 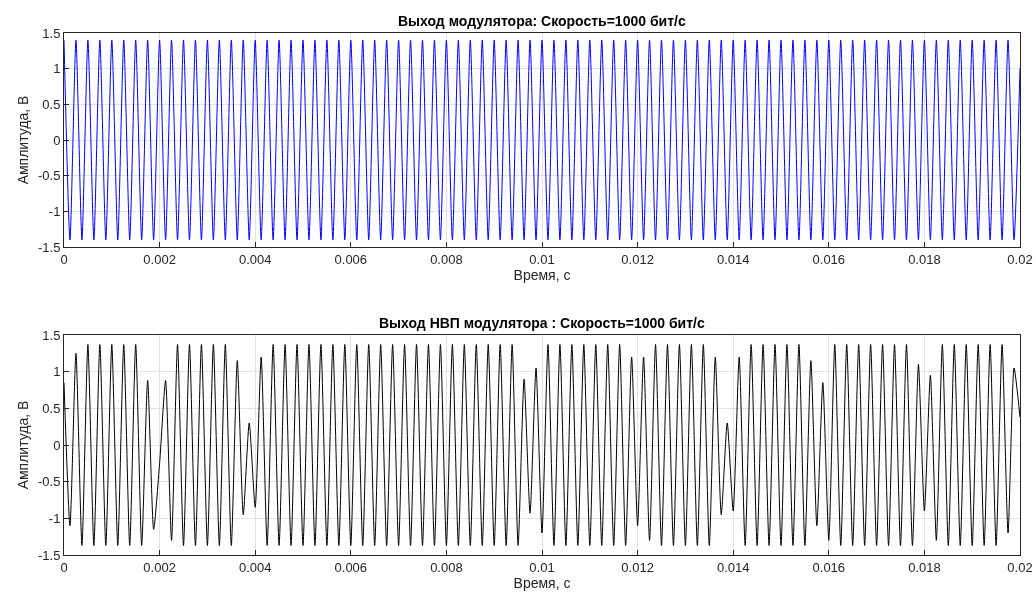 What do you see at coordinates (542, 21) in the screenshot?
I see `chart-title: Выход модулятора: Скорость=1000 бит/с` at bounding box center [542, 21].